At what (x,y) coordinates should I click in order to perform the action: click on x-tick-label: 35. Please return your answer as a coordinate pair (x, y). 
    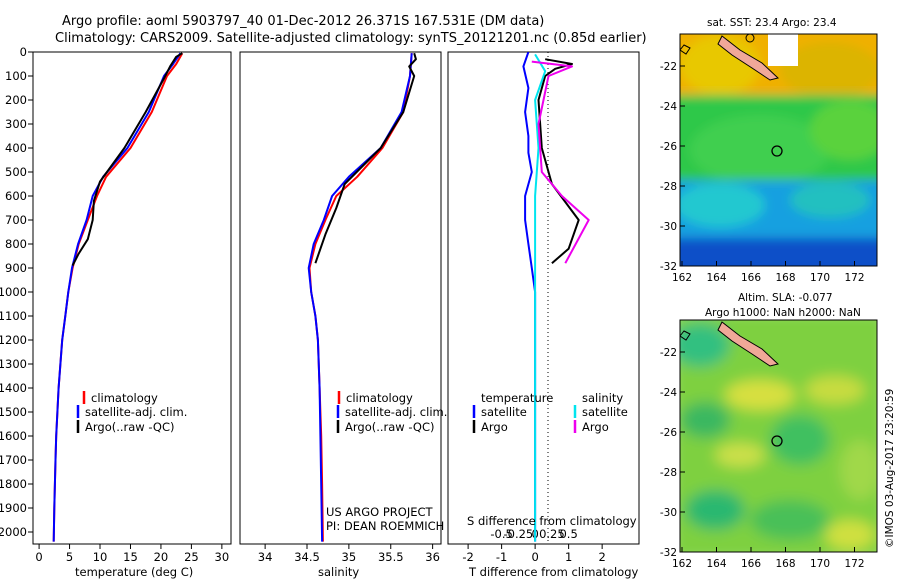
    Looking at the image, I should click on (349, 557).